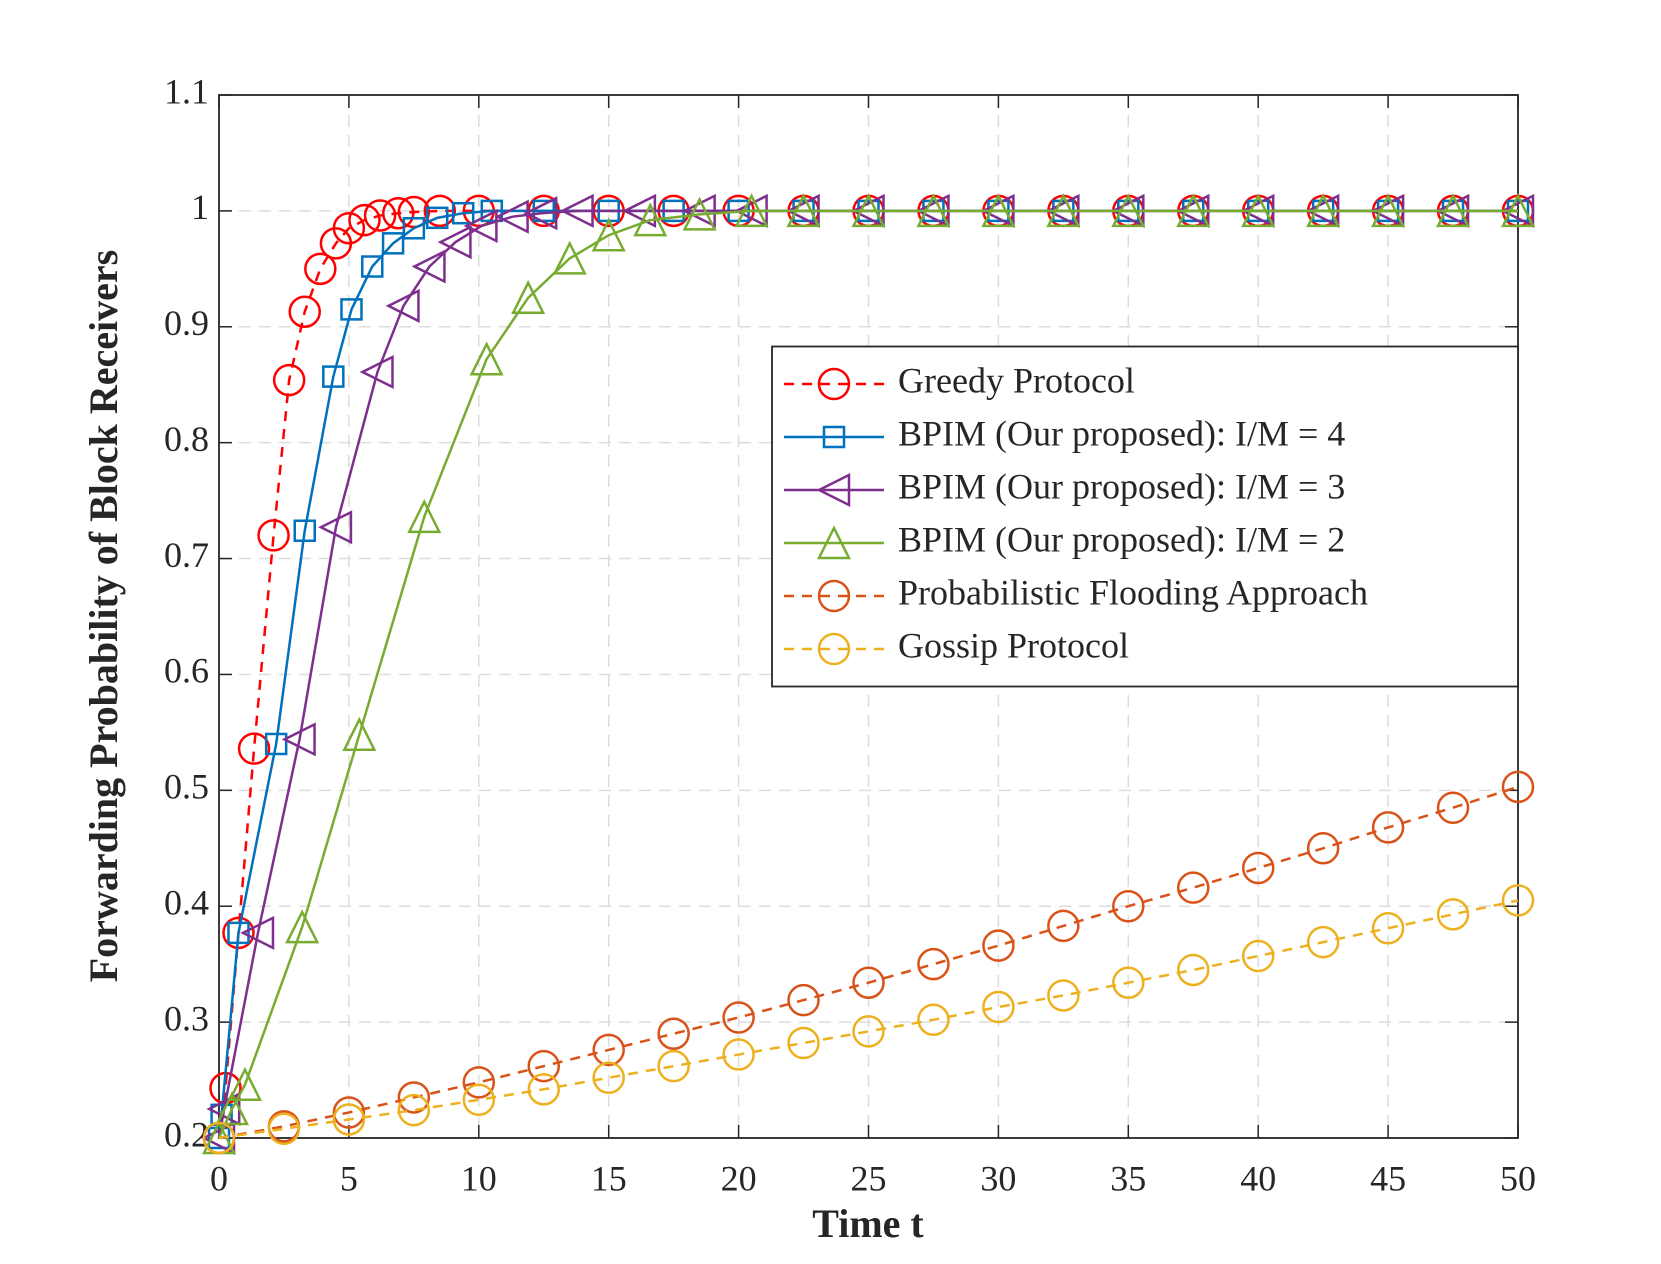  Describe the element at coordinates (1133, 592) in the screenshot. I see `legend-label: Probabilistic Flooding Approach` at that location.